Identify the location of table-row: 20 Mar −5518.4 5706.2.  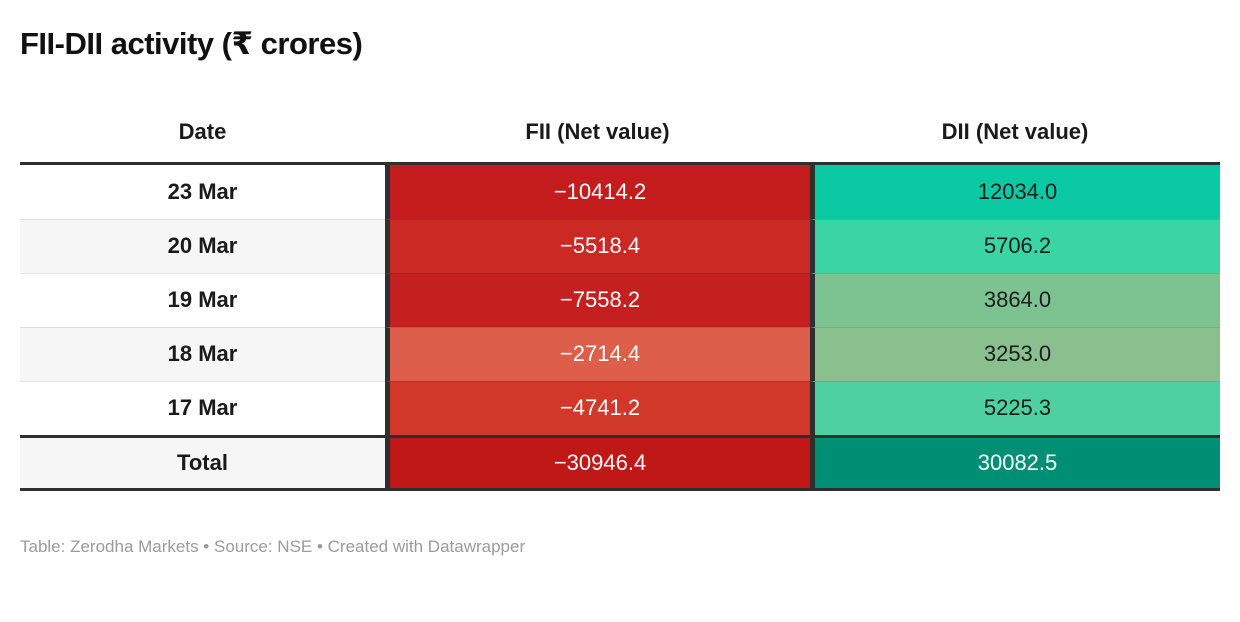
(620, 245).